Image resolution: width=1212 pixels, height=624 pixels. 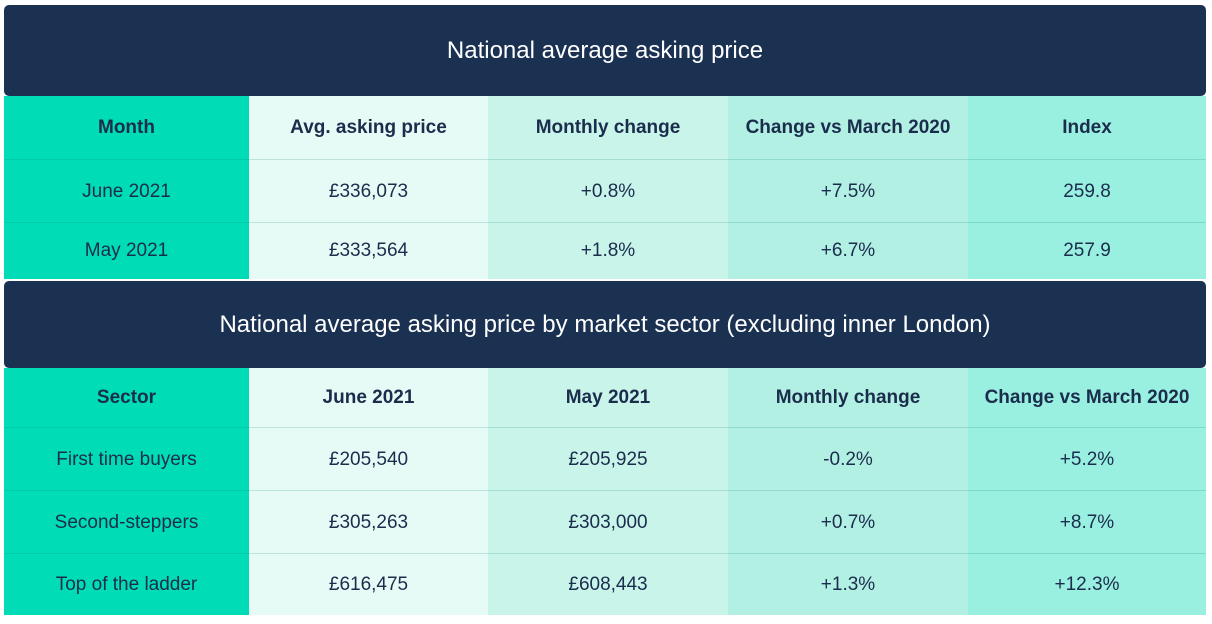 What do you see at coordinates (608, 459) in the screenshot?
I see `table2-row1-may: £205,925` at bounding box center [608, 459].